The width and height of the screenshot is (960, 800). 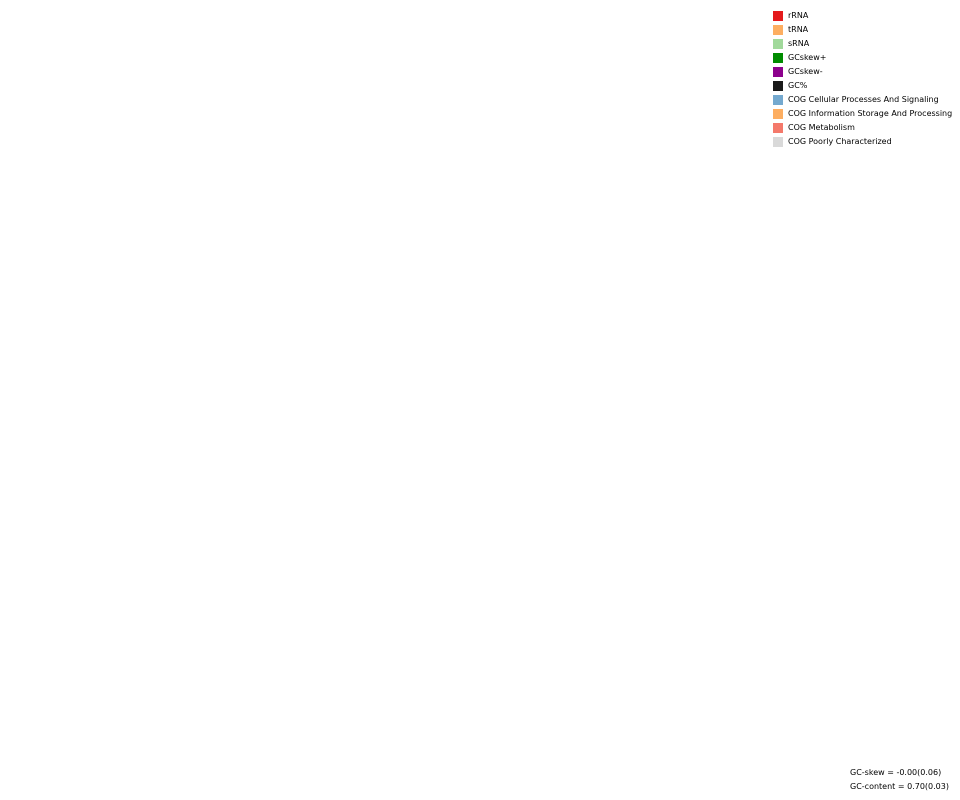 I want to click on legend-item-cog-cellular: COG Cellular Processes And Signaling, so click(x=862, y=100).